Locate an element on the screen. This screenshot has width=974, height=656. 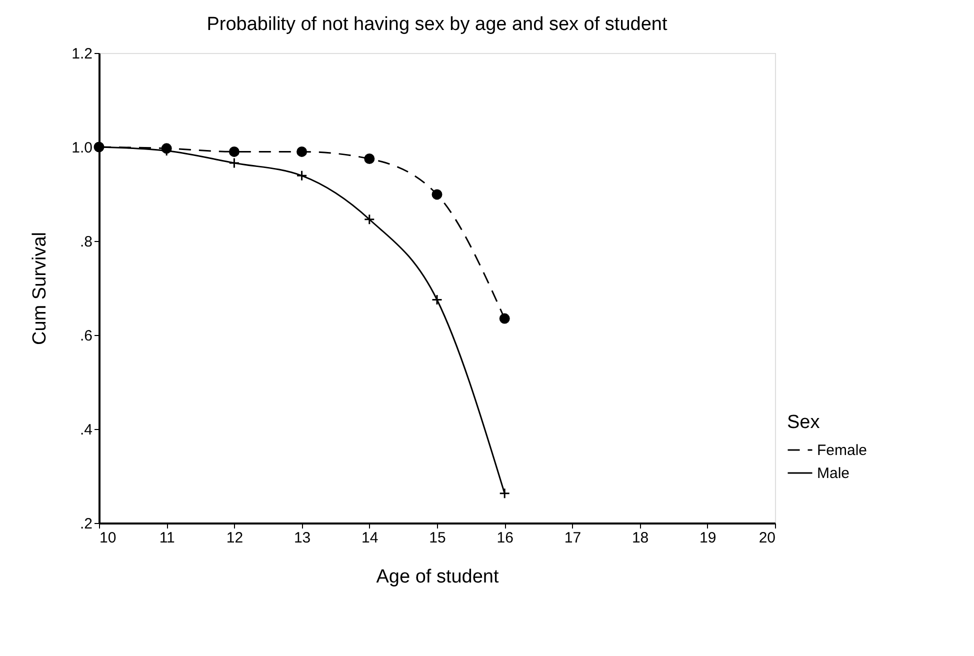
x-tick-label: 18 is located at coordinates (640, 538).